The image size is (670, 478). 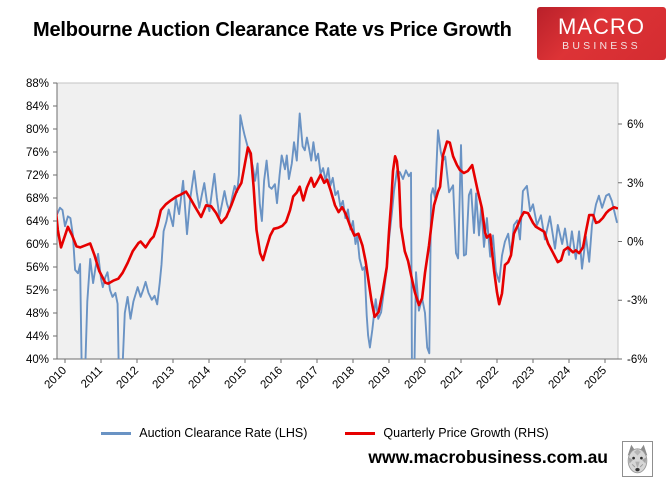 I want to click on right-axis-tick-label: 0%, so click(x=635, y=243).